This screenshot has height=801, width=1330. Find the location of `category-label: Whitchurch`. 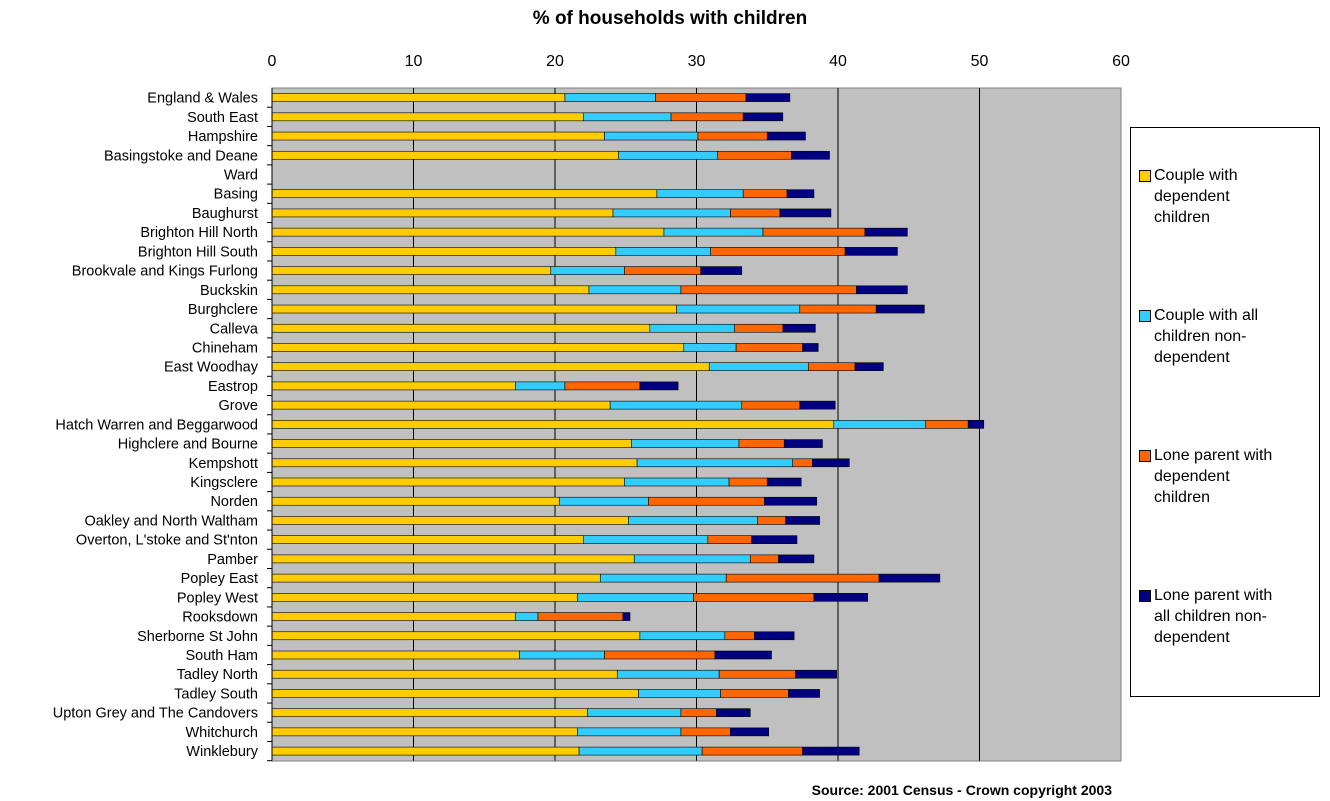

category-label: Whitchurch is located at coordinates (221, 733).